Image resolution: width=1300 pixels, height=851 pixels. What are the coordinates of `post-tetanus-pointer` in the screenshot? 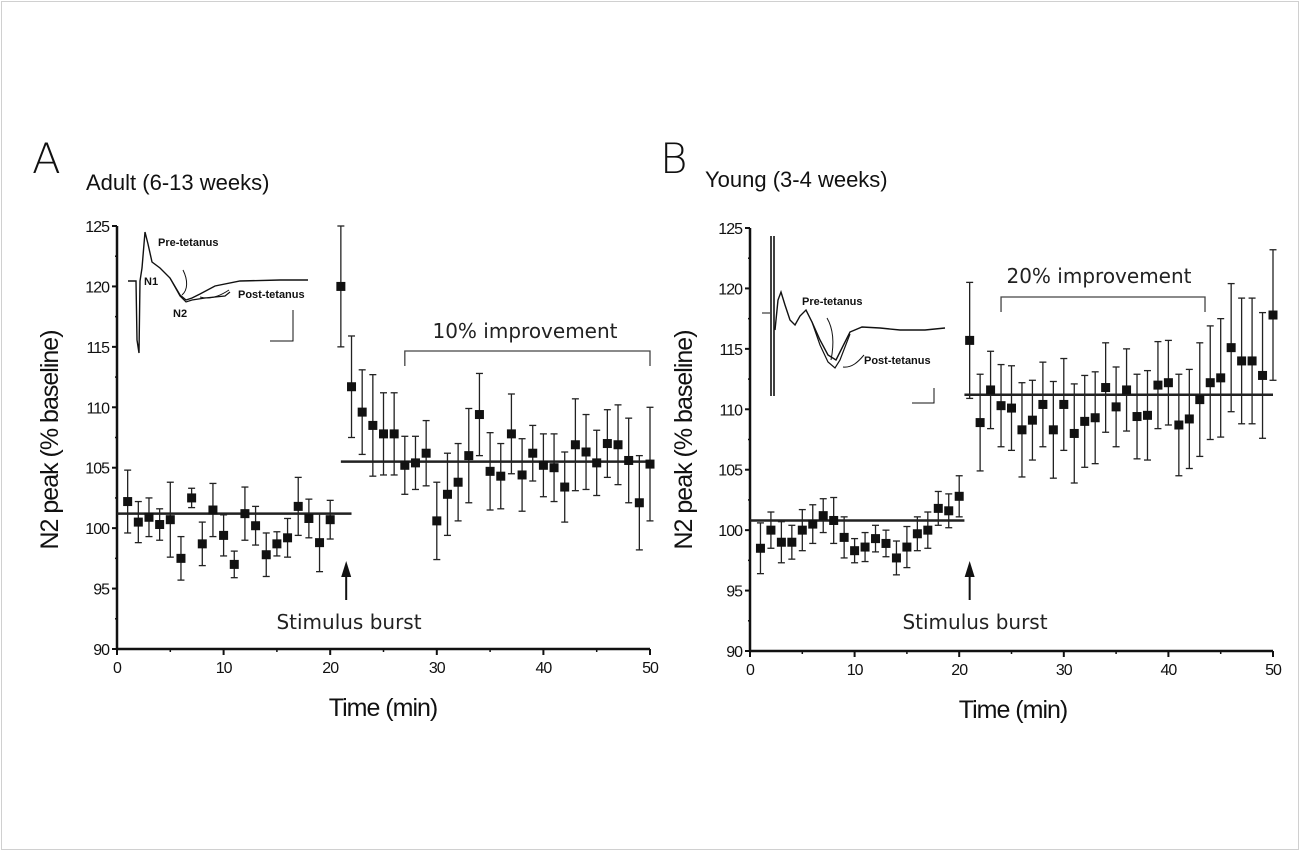 It's located at (214, 294).